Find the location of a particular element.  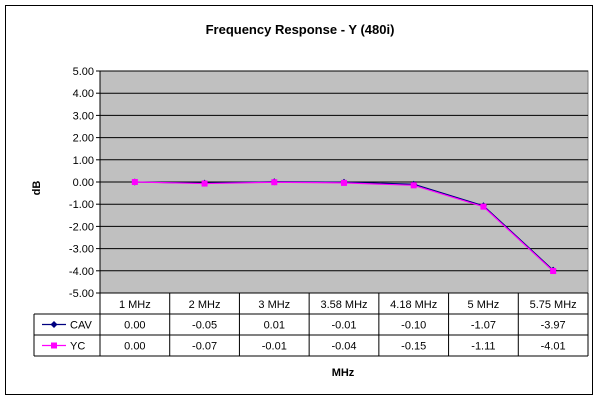

legend-label-cav: CAV is located at coordinates (81, 326).